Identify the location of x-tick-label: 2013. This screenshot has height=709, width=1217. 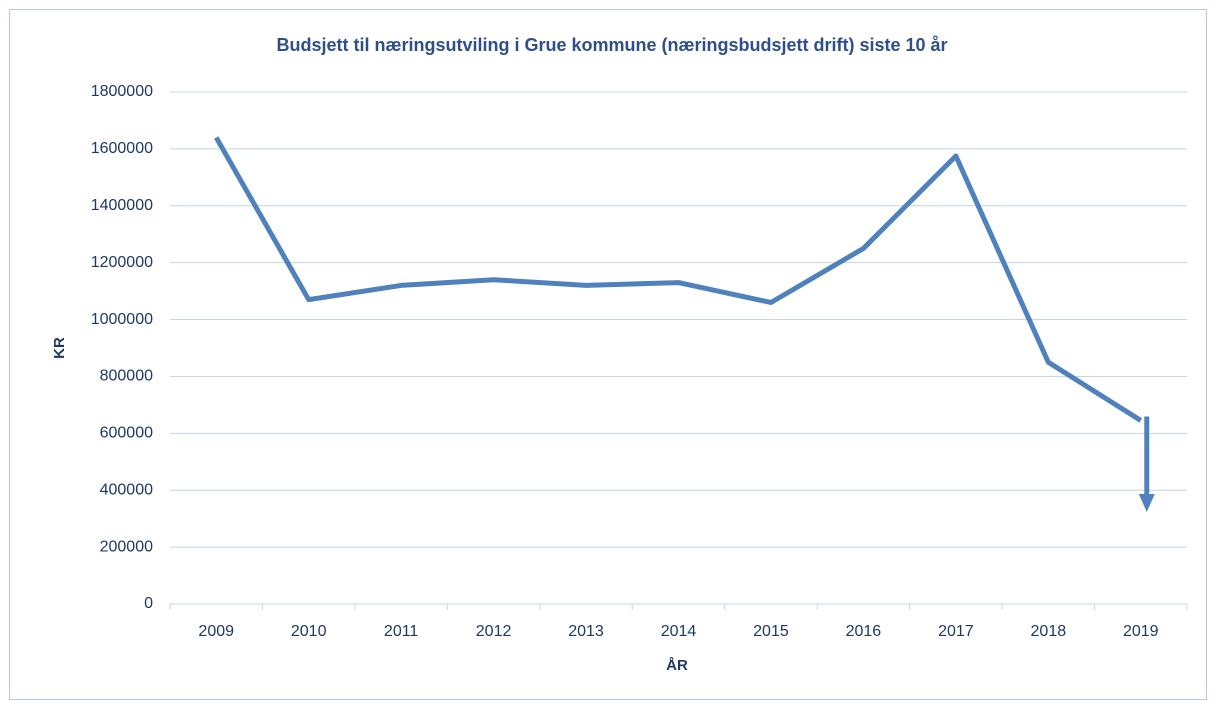
(586, 631).